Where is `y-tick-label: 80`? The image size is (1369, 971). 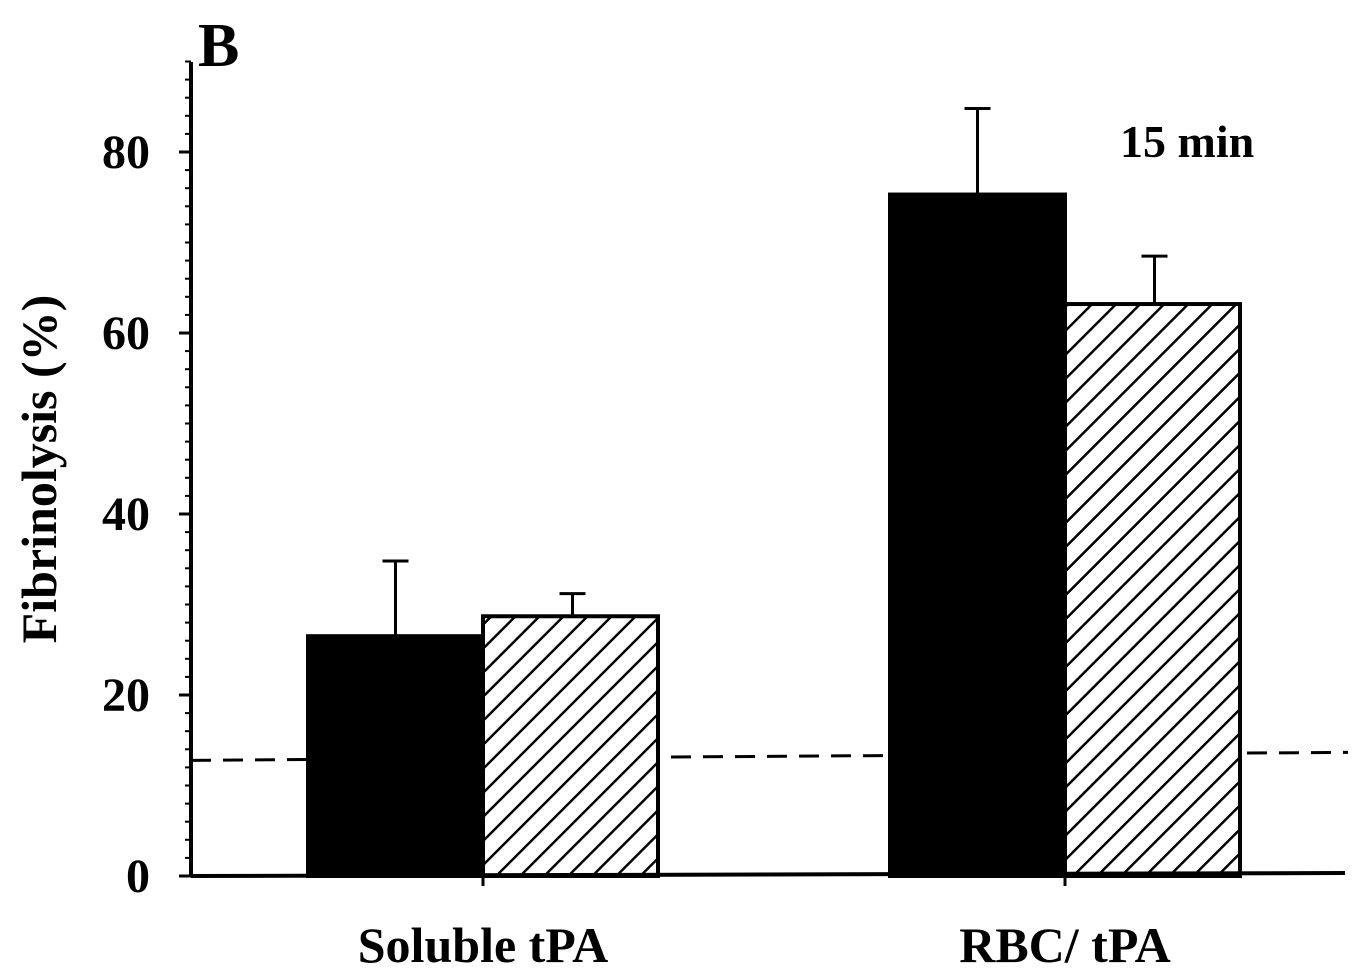 y-tick-label: 80 is located at coordinates (126, 152).